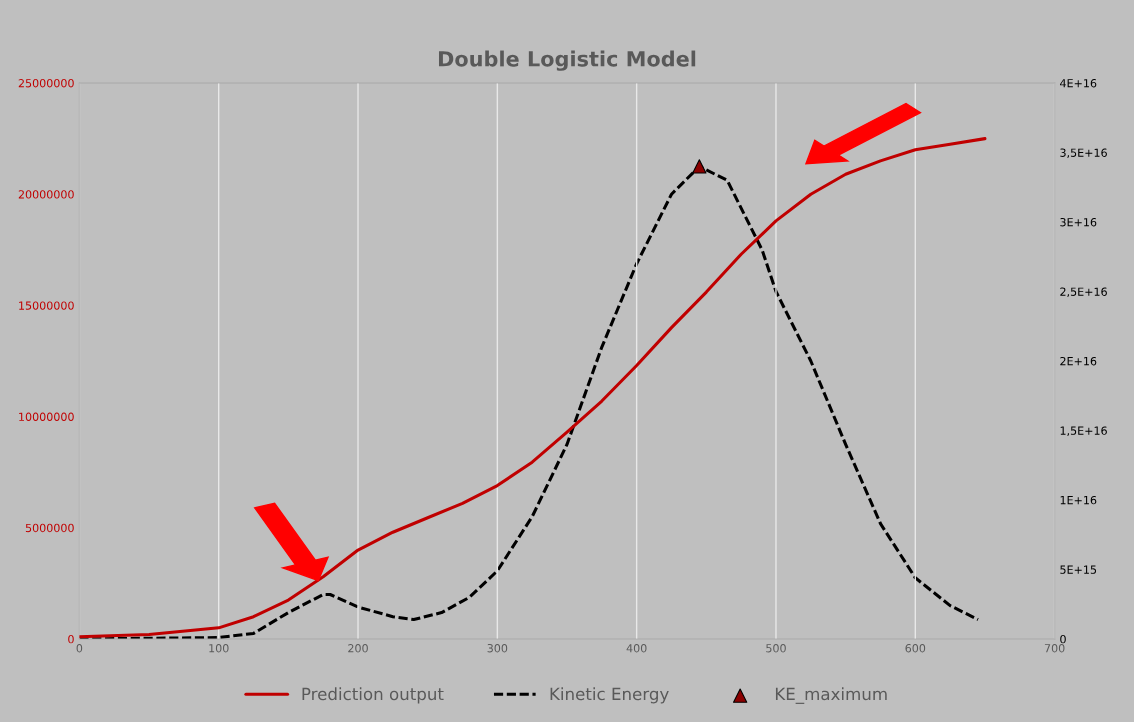 This screenshot has height=722, width=1134. I want to click on y-tick-label: 15000000, so click(46, 305).